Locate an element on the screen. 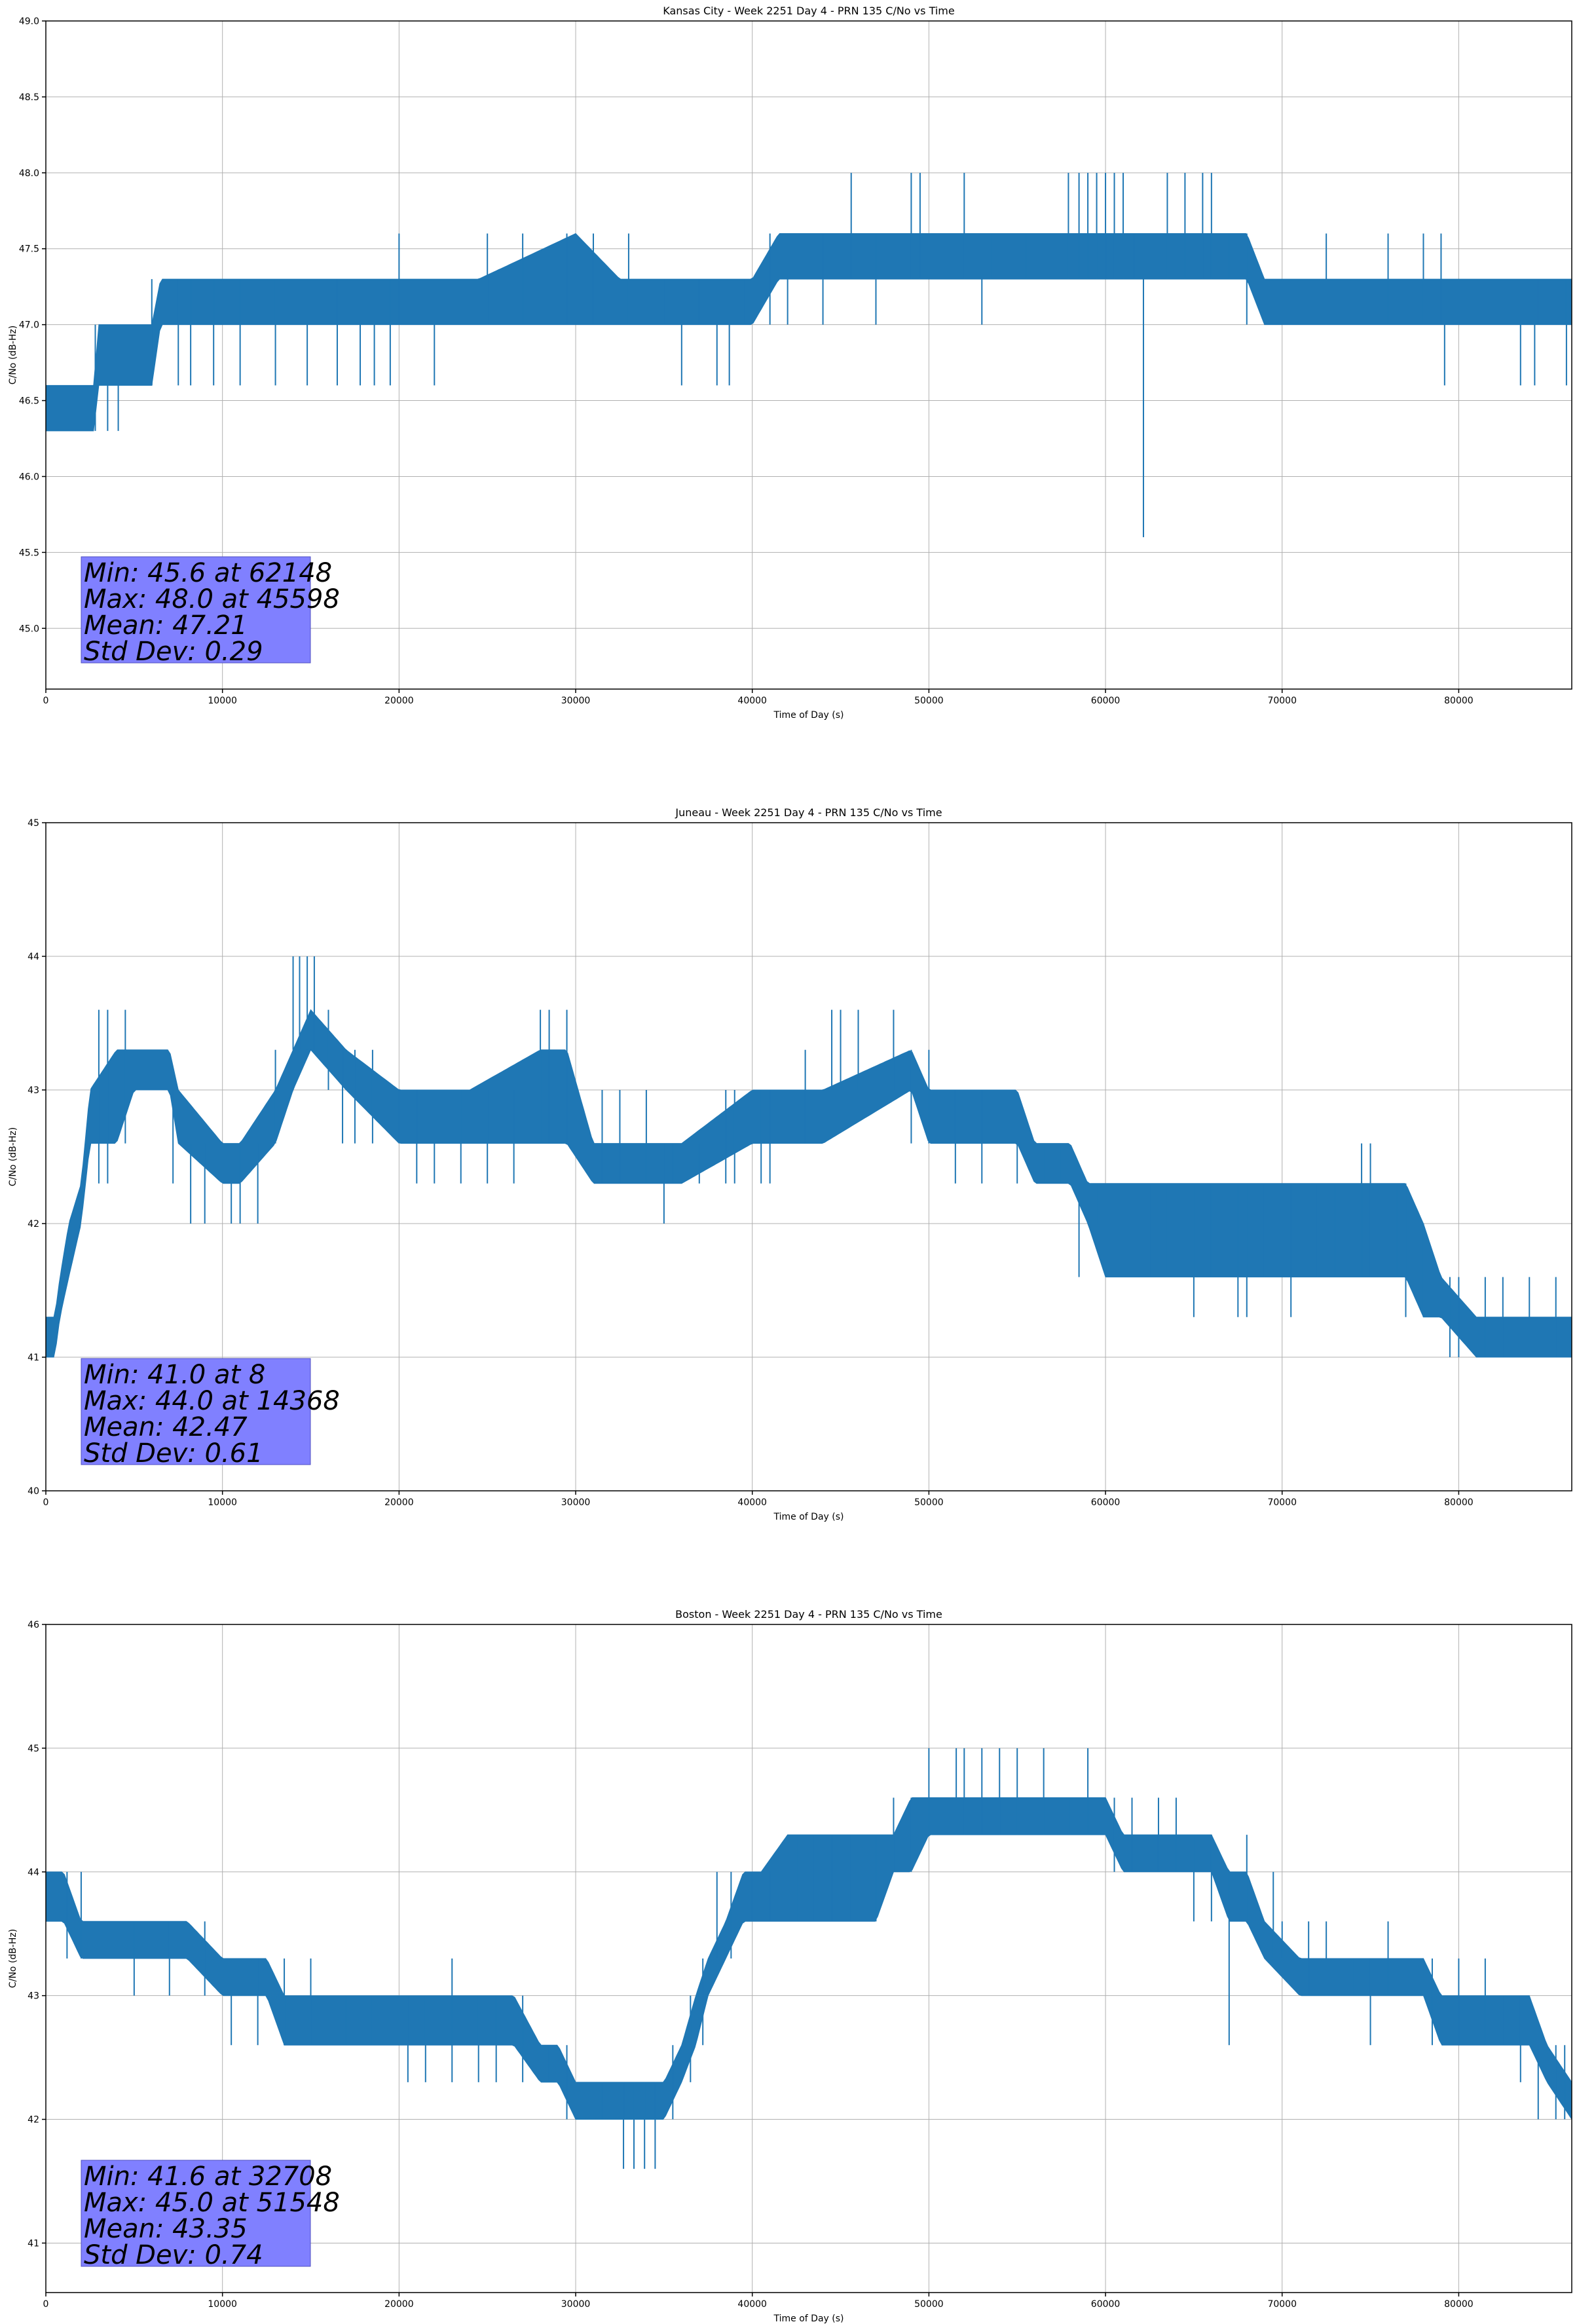  y-tick-label: 45.0 is located at coordinates (29, 629).